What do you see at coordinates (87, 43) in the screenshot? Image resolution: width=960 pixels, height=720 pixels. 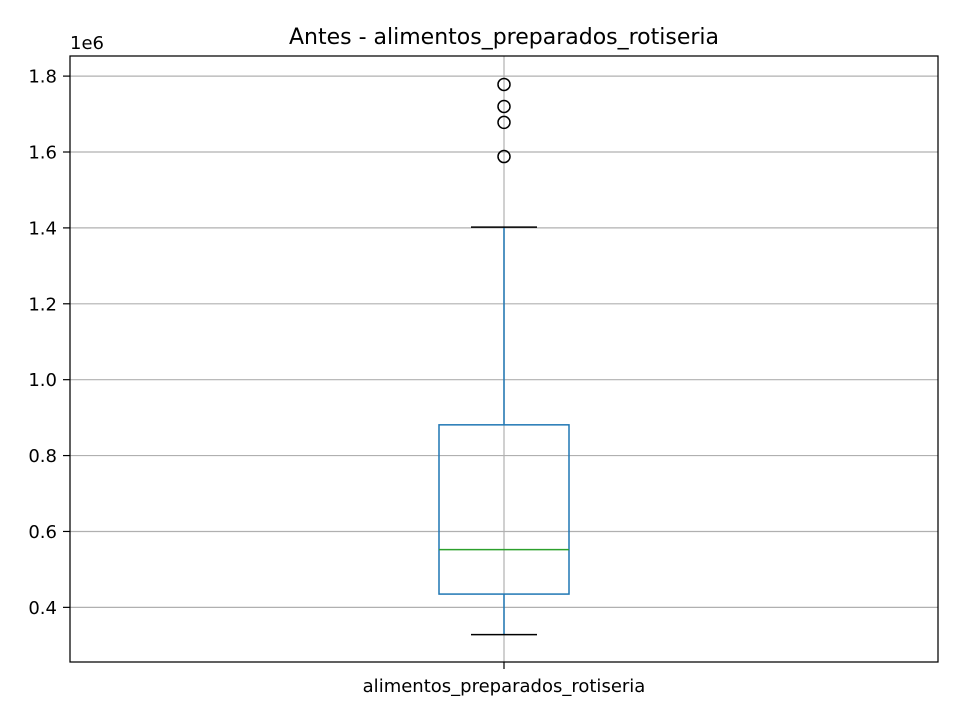 I see `y-axis-offset-label: 1e6` at bounding box center [87, 43].